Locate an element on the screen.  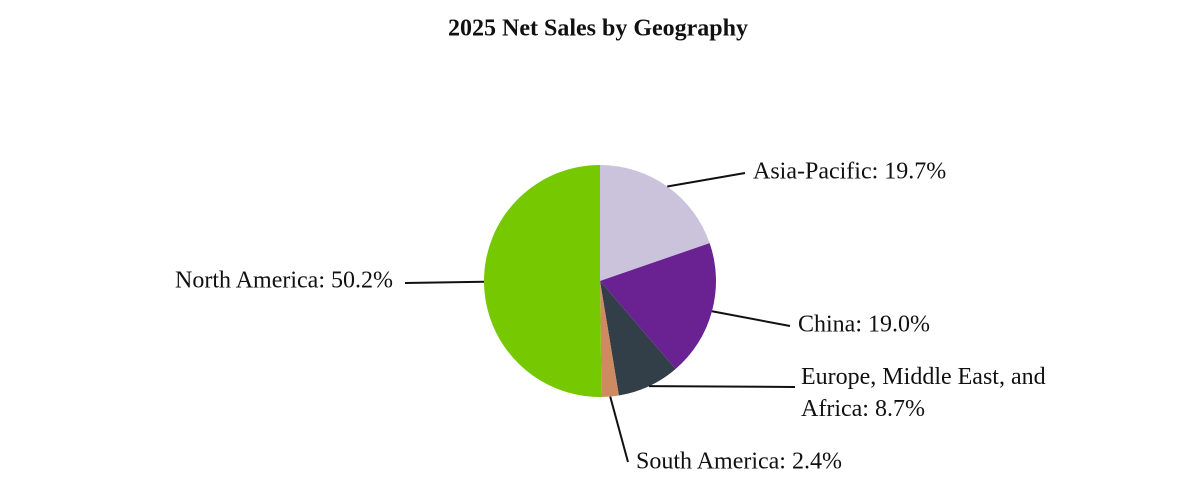
slice-label: China: 19.0% is located at coordinates (864, 325).